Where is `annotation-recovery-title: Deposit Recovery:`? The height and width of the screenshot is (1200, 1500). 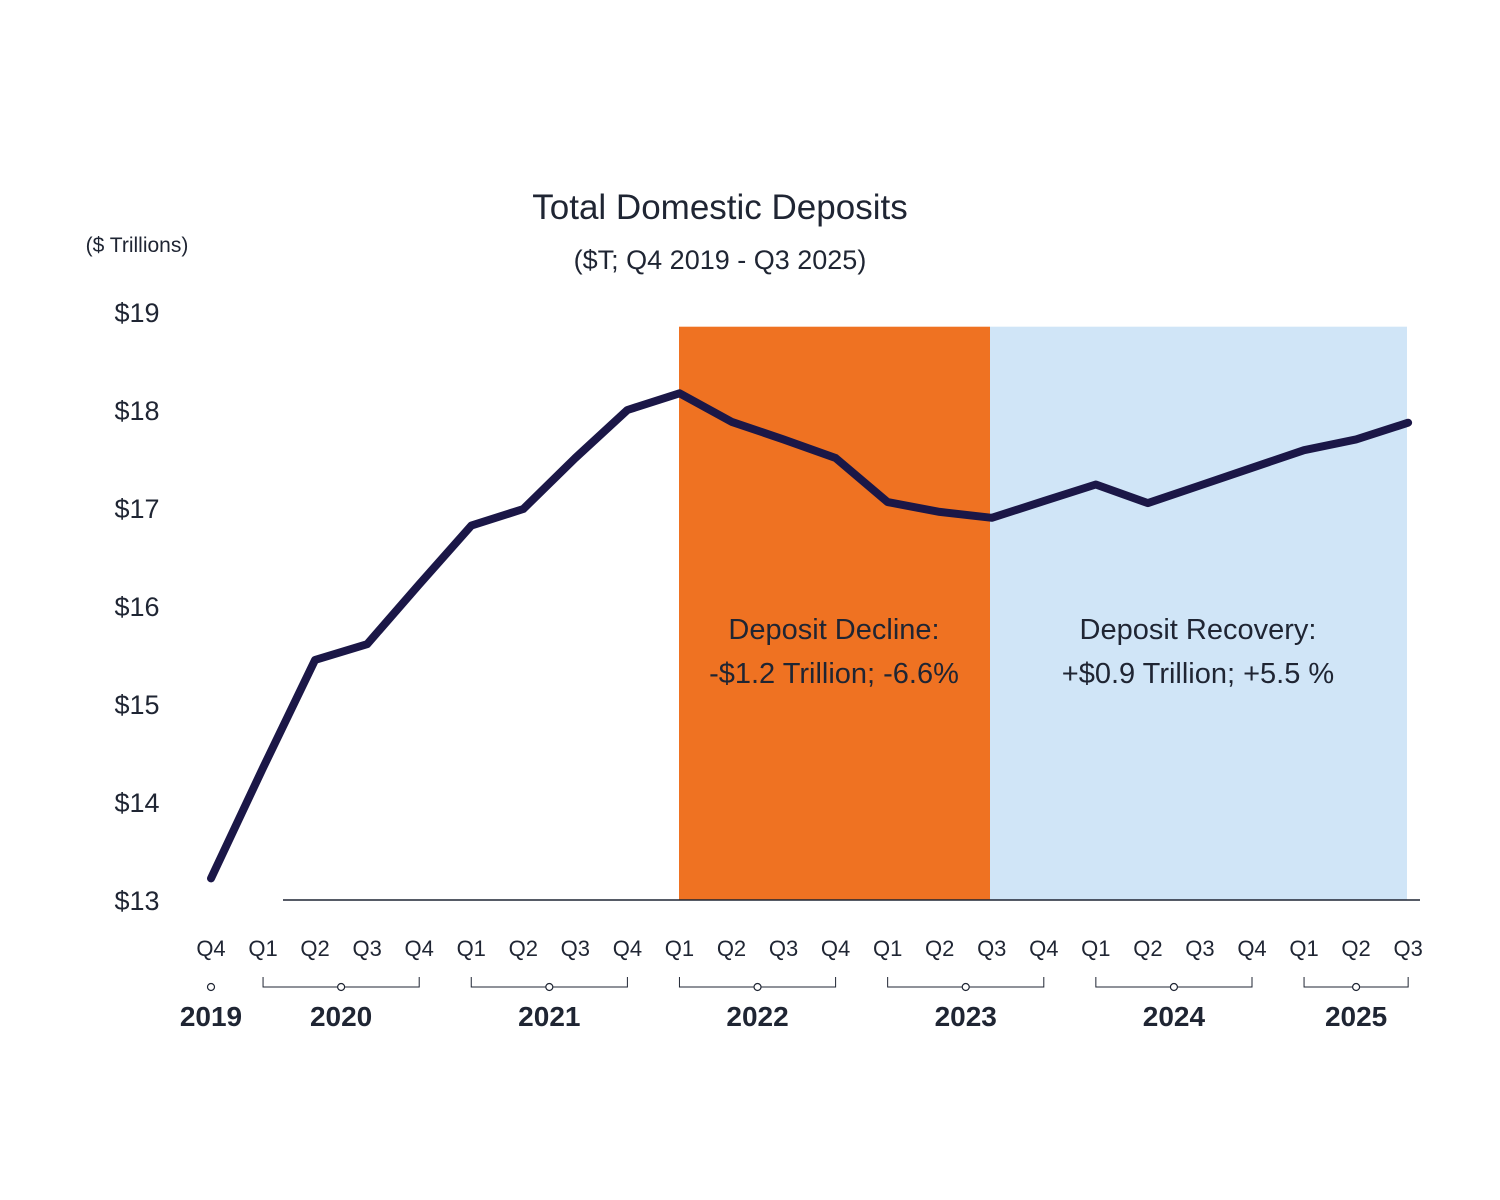
annotation-recovery-title: Deposit Recovery: is located at coordinates (1198, 630).